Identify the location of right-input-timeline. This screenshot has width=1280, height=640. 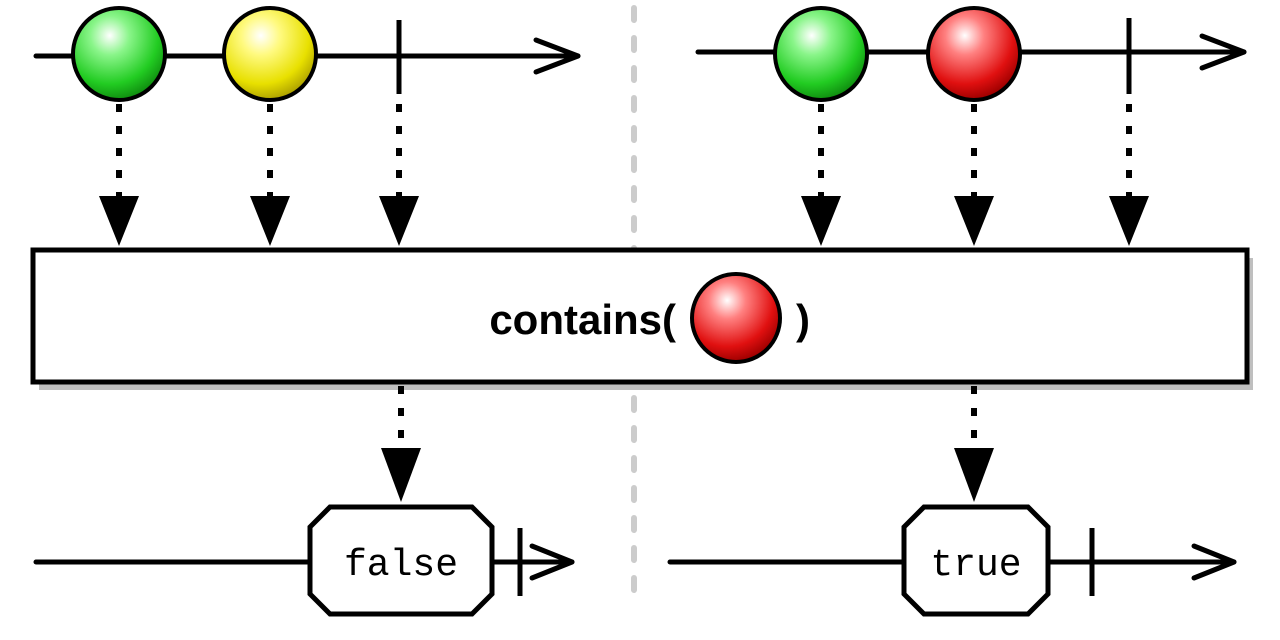
(971, 54).